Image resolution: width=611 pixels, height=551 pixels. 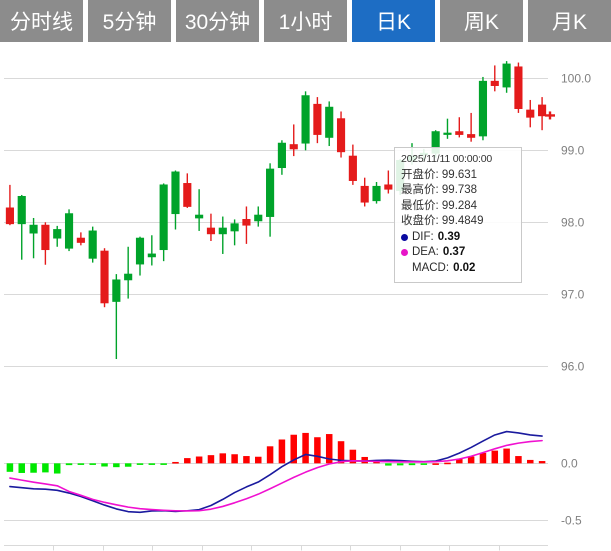 I want to click on macd-gridlines, so click(x=276, y=492).